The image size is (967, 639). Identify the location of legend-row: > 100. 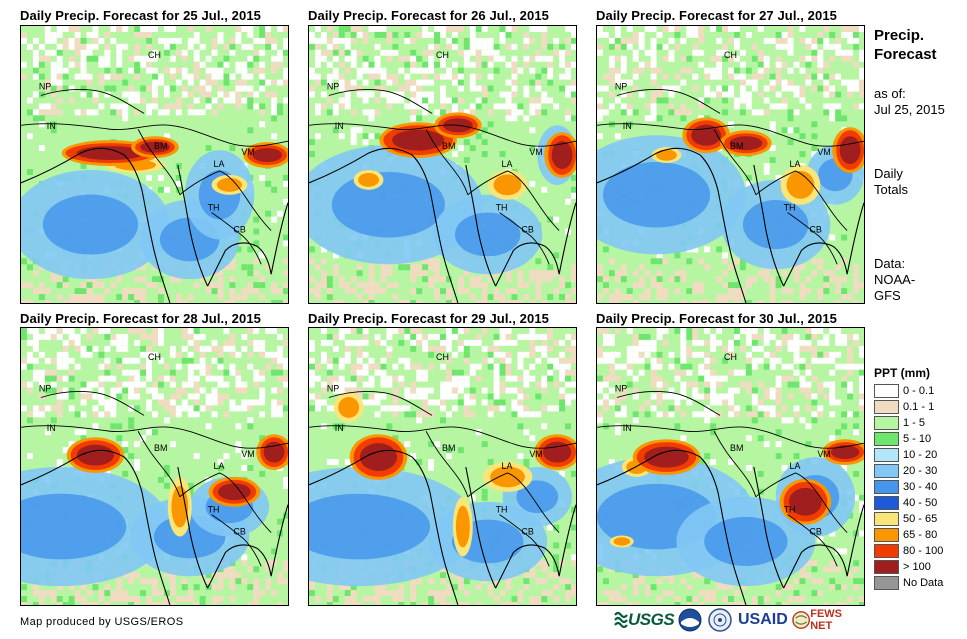
(908, 567).